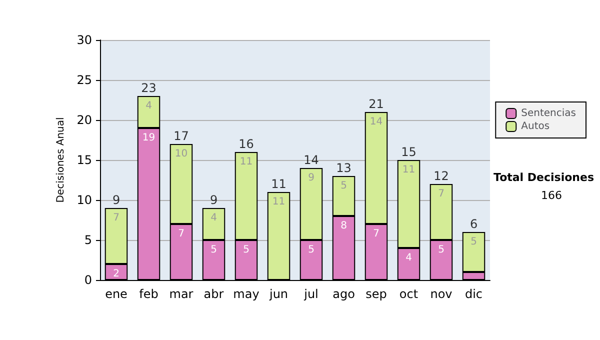 This screenshot has width=600, height=340. What do you see at coordinates (181, 154) in the screenshot?
I see `data-label: 10` at bounding box center [181, 154].